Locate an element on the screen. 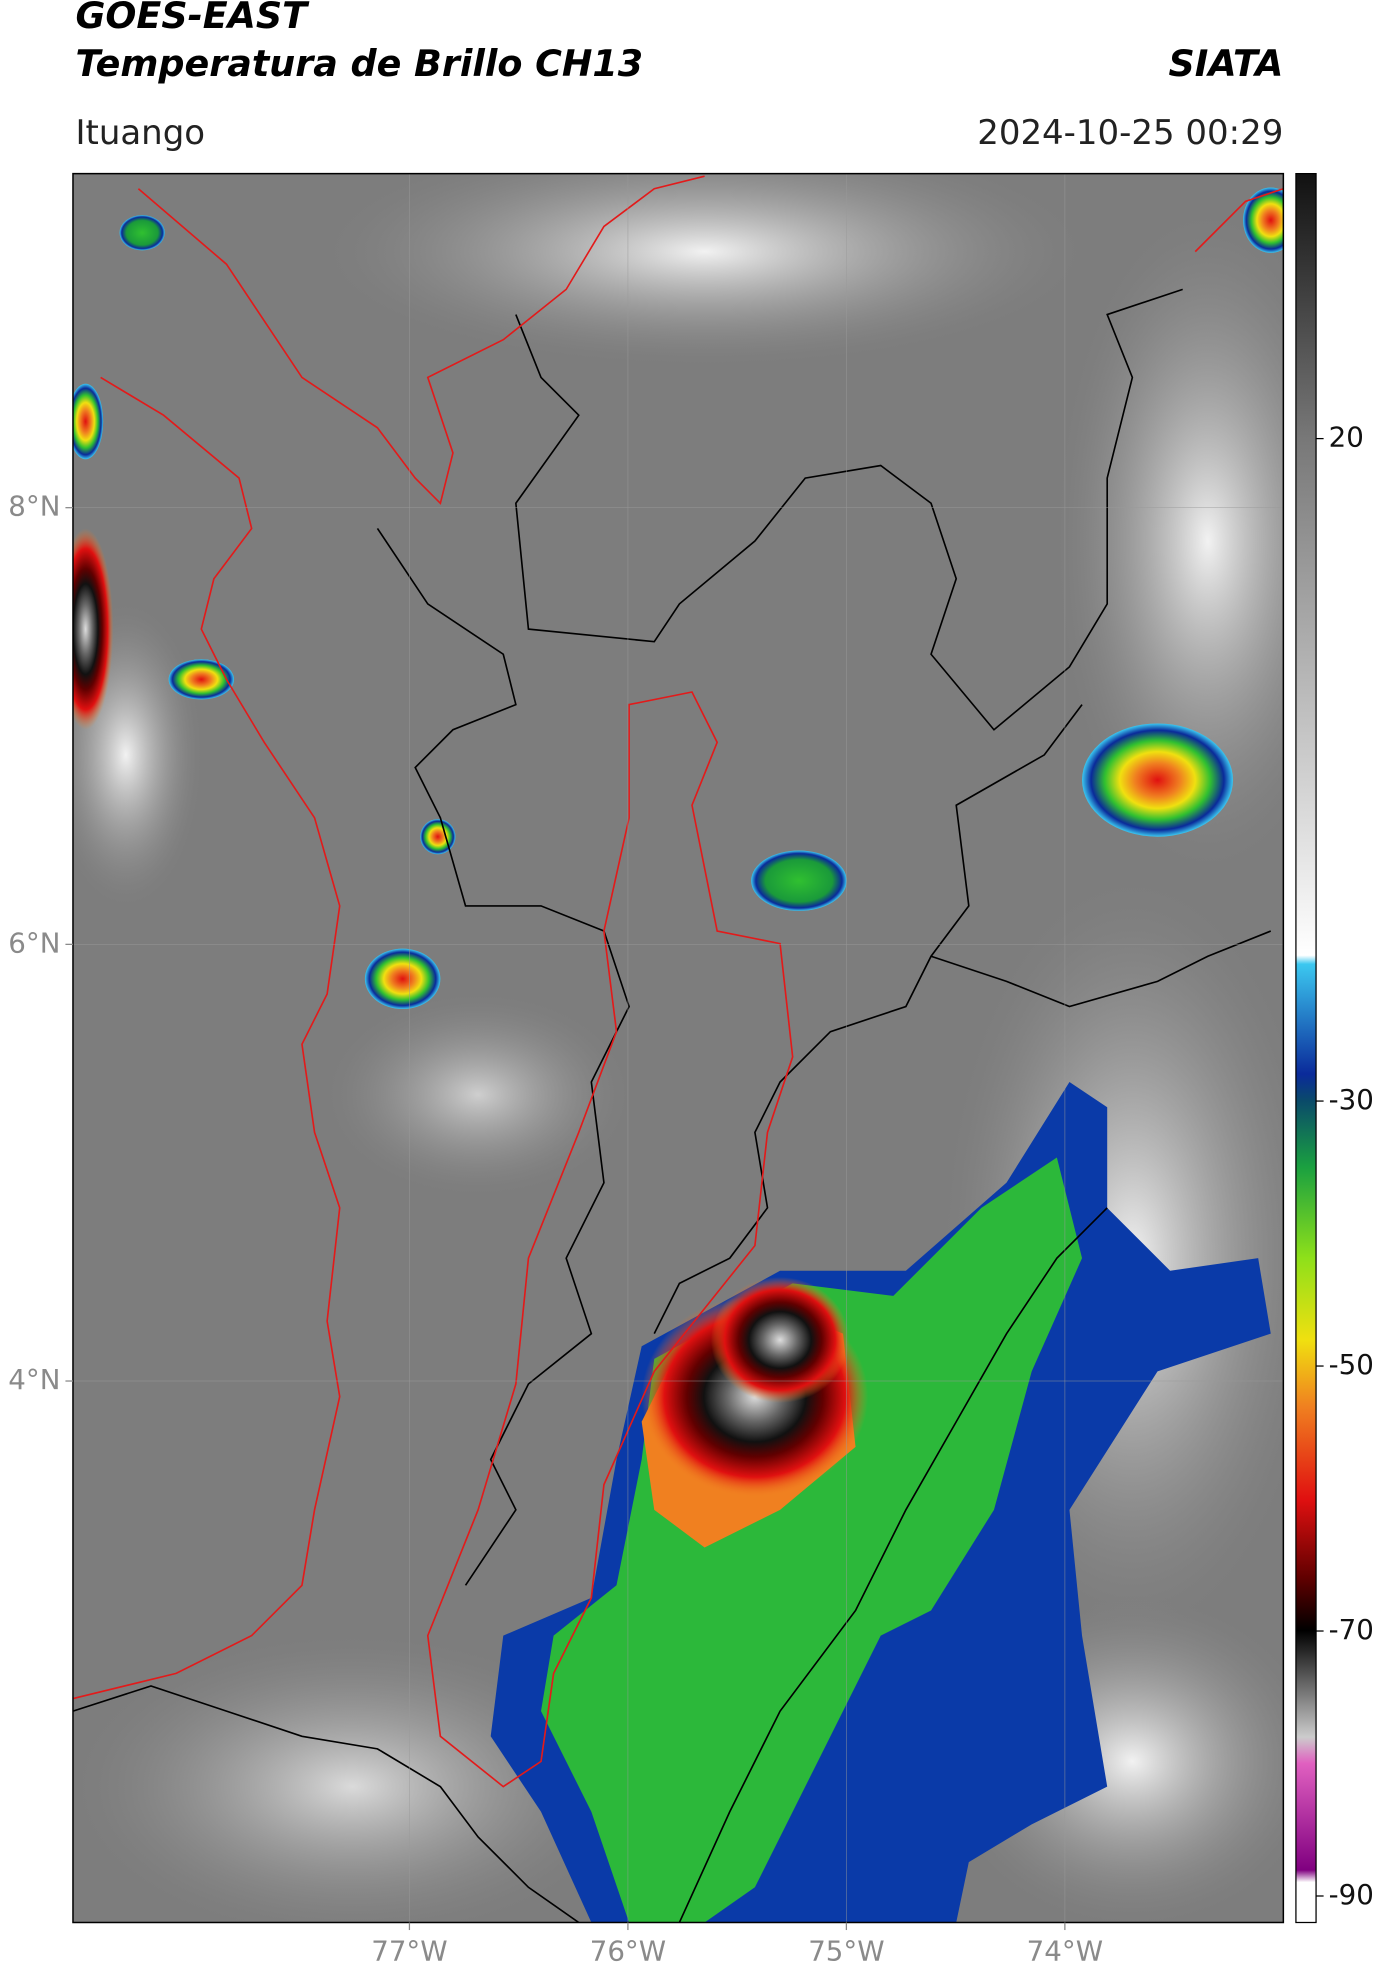  colorbar-tick-label: 20 is located at coordinates (1346, 437).